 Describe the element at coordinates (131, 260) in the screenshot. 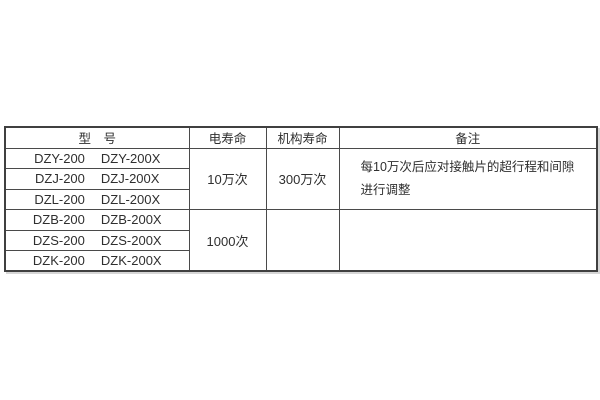

I see `model-name: DZK-200X` at that location.